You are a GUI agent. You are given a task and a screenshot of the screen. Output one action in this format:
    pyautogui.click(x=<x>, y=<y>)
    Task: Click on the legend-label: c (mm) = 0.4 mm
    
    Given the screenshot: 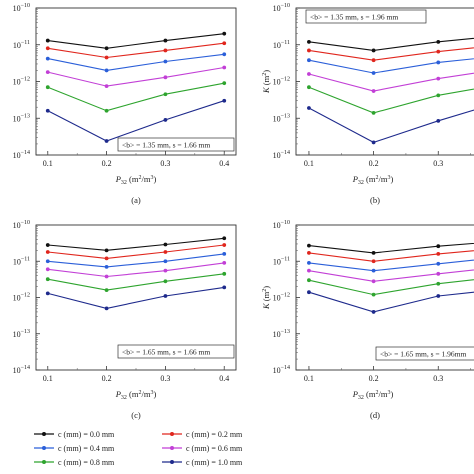 What is the action you would take?
    pyautogui.click(x=86, y=448)
    